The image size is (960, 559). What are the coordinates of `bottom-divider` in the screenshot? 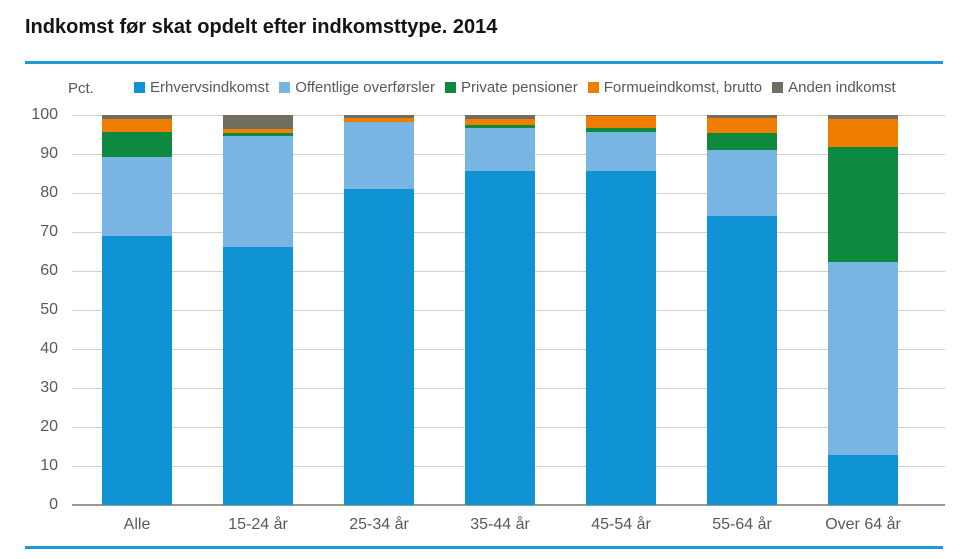 It's located at (484, 547).